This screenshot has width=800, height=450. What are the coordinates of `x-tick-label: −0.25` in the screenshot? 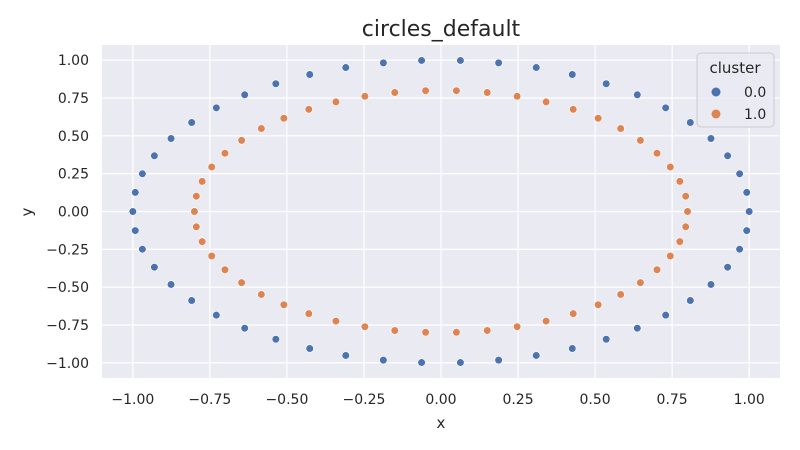 It's located at (364, 400).